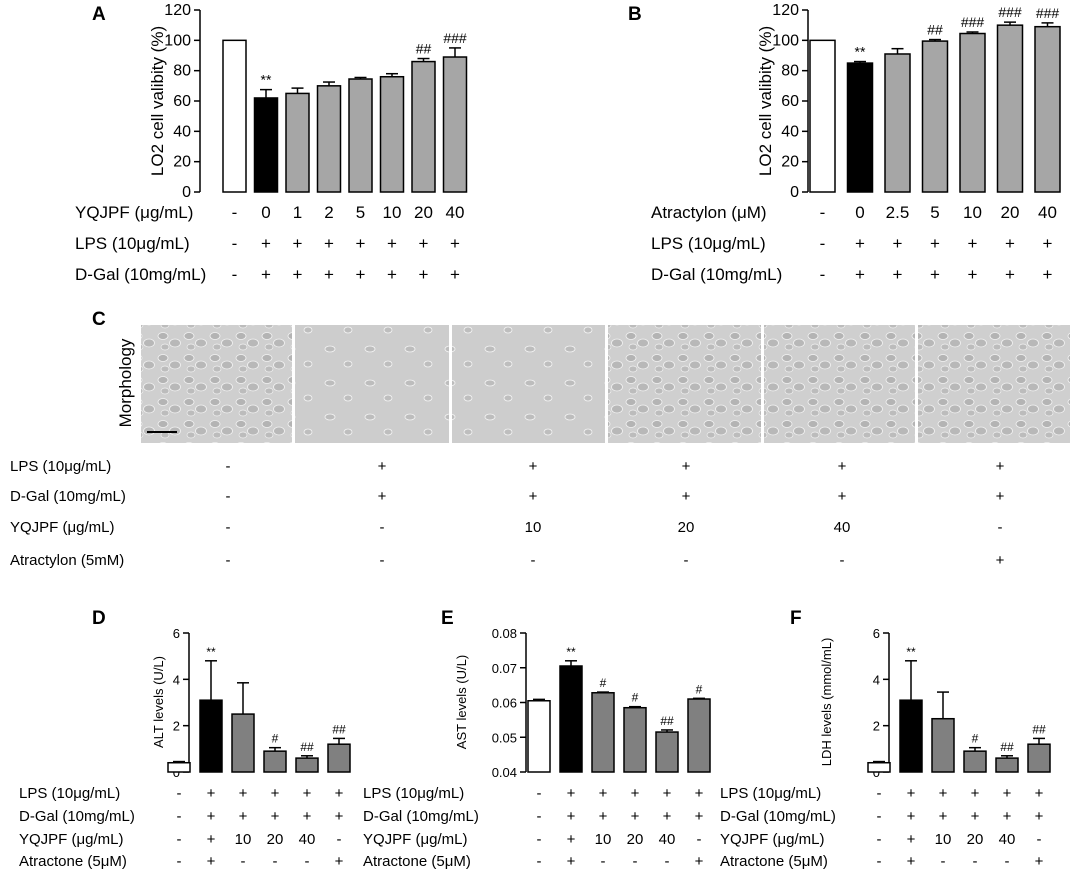 This screenshot has width=1072, height=875. Describe the element at coordinates (392, 212) in the screenshot. I see `treatment-cell-a: 10` at that location.